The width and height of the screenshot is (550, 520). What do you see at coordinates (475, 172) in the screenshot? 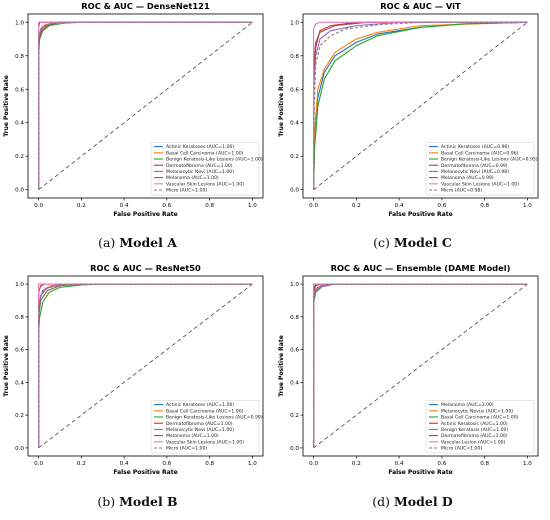
I see `legend-entry: Melanocytic Nevi (AUC=0.98)` at bounding box center [475, 172].